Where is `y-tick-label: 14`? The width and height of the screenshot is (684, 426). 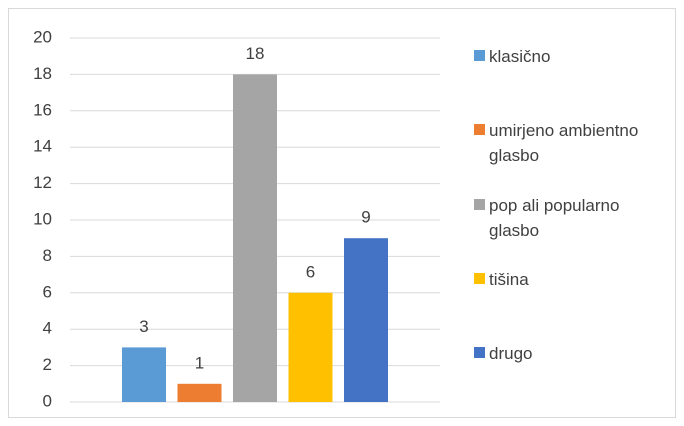 y-tick-label: 14 is located at coordinates (42, 146).